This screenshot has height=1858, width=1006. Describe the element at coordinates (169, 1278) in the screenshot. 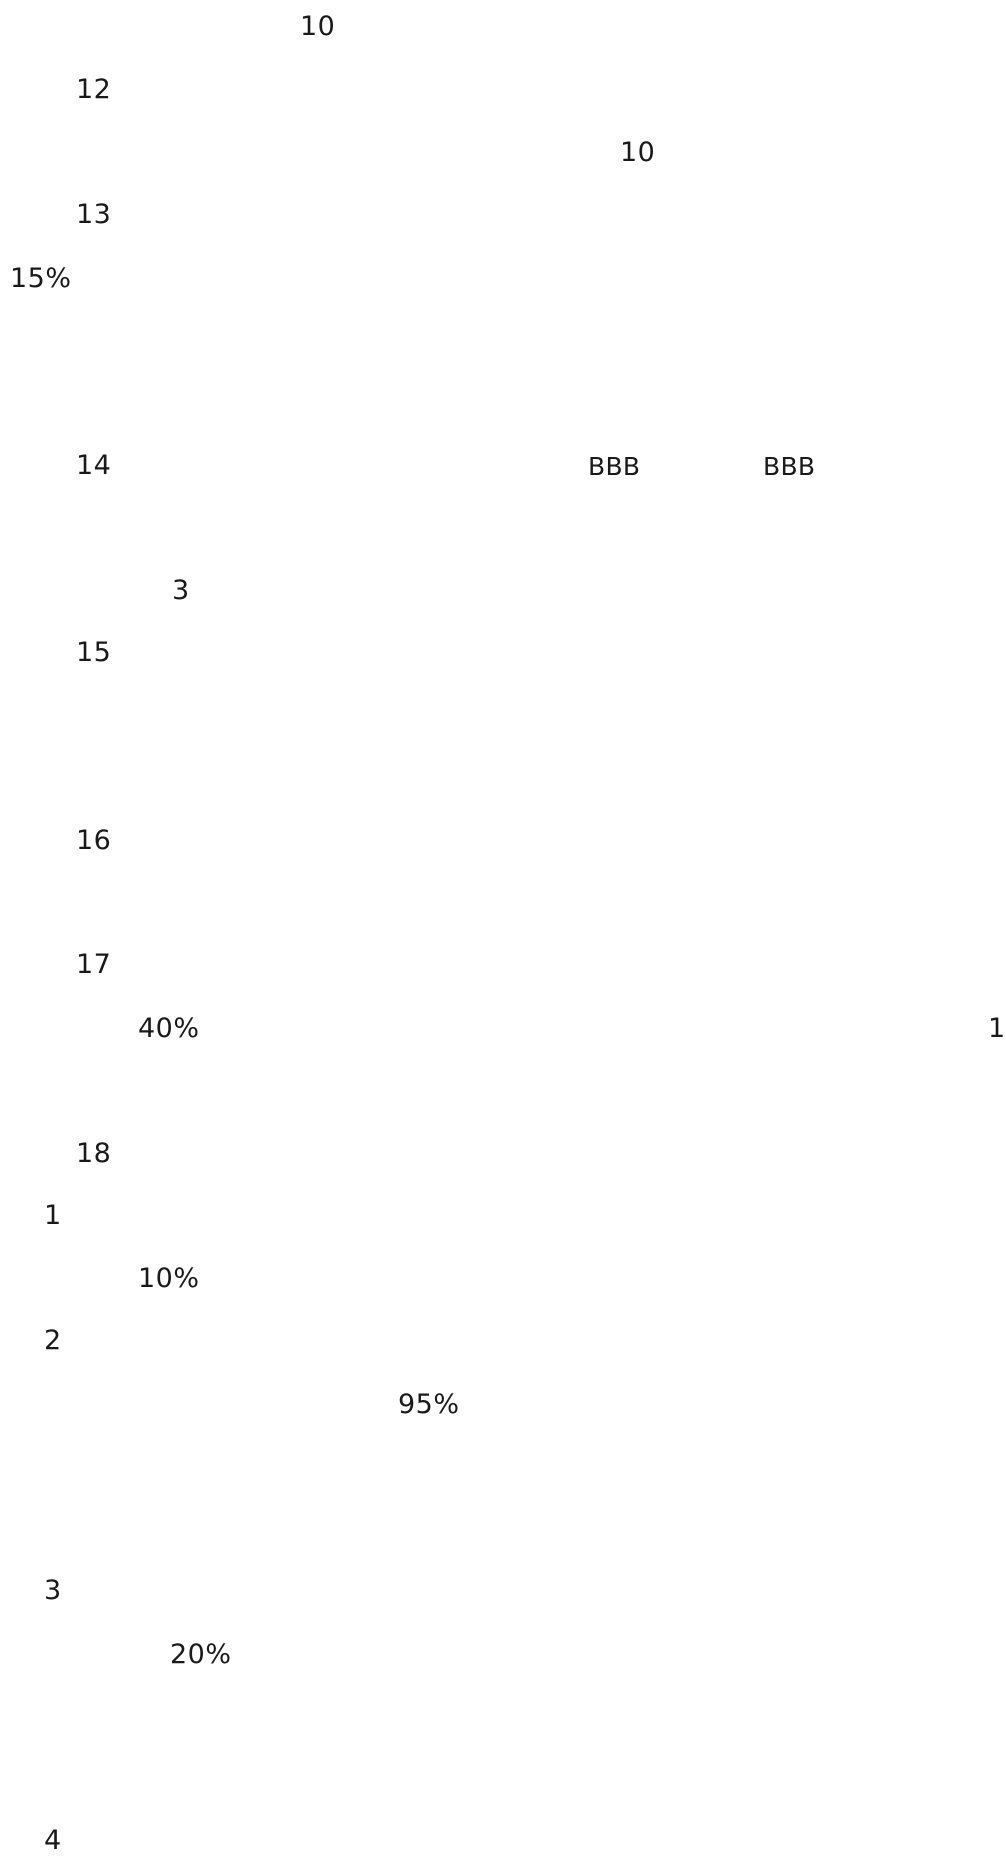

I see `percent-value: 10%` at that location.